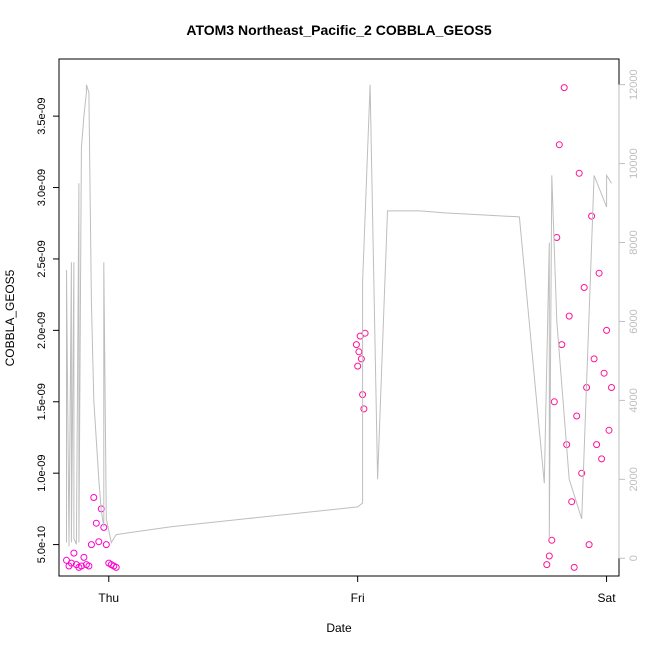 This screenshot has width=650, height=655. What do you see at coordinates (42, 330) in the screenshot?
I see `left-tick-label: 2.0e-09` at bounding box center [42, 330].